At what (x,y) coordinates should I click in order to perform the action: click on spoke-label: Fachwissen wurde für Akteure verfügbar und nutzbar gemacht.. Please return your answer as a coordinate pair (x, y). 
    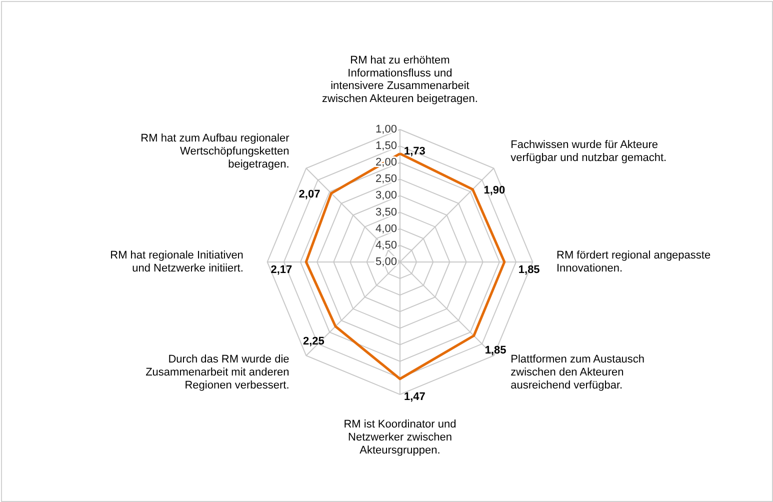
    Looking at the image, I should click on (588, 151).